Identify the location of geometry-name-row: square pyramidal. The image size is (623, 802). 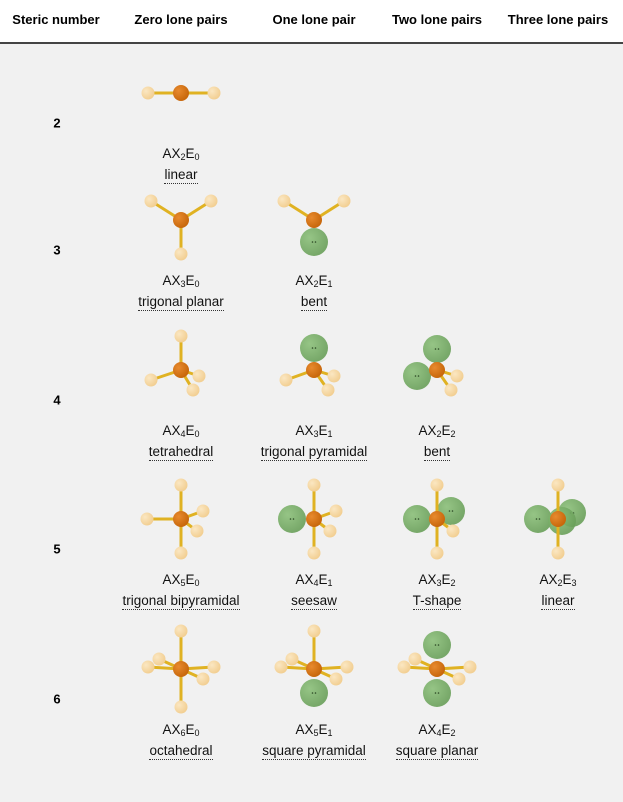
(314, 751).